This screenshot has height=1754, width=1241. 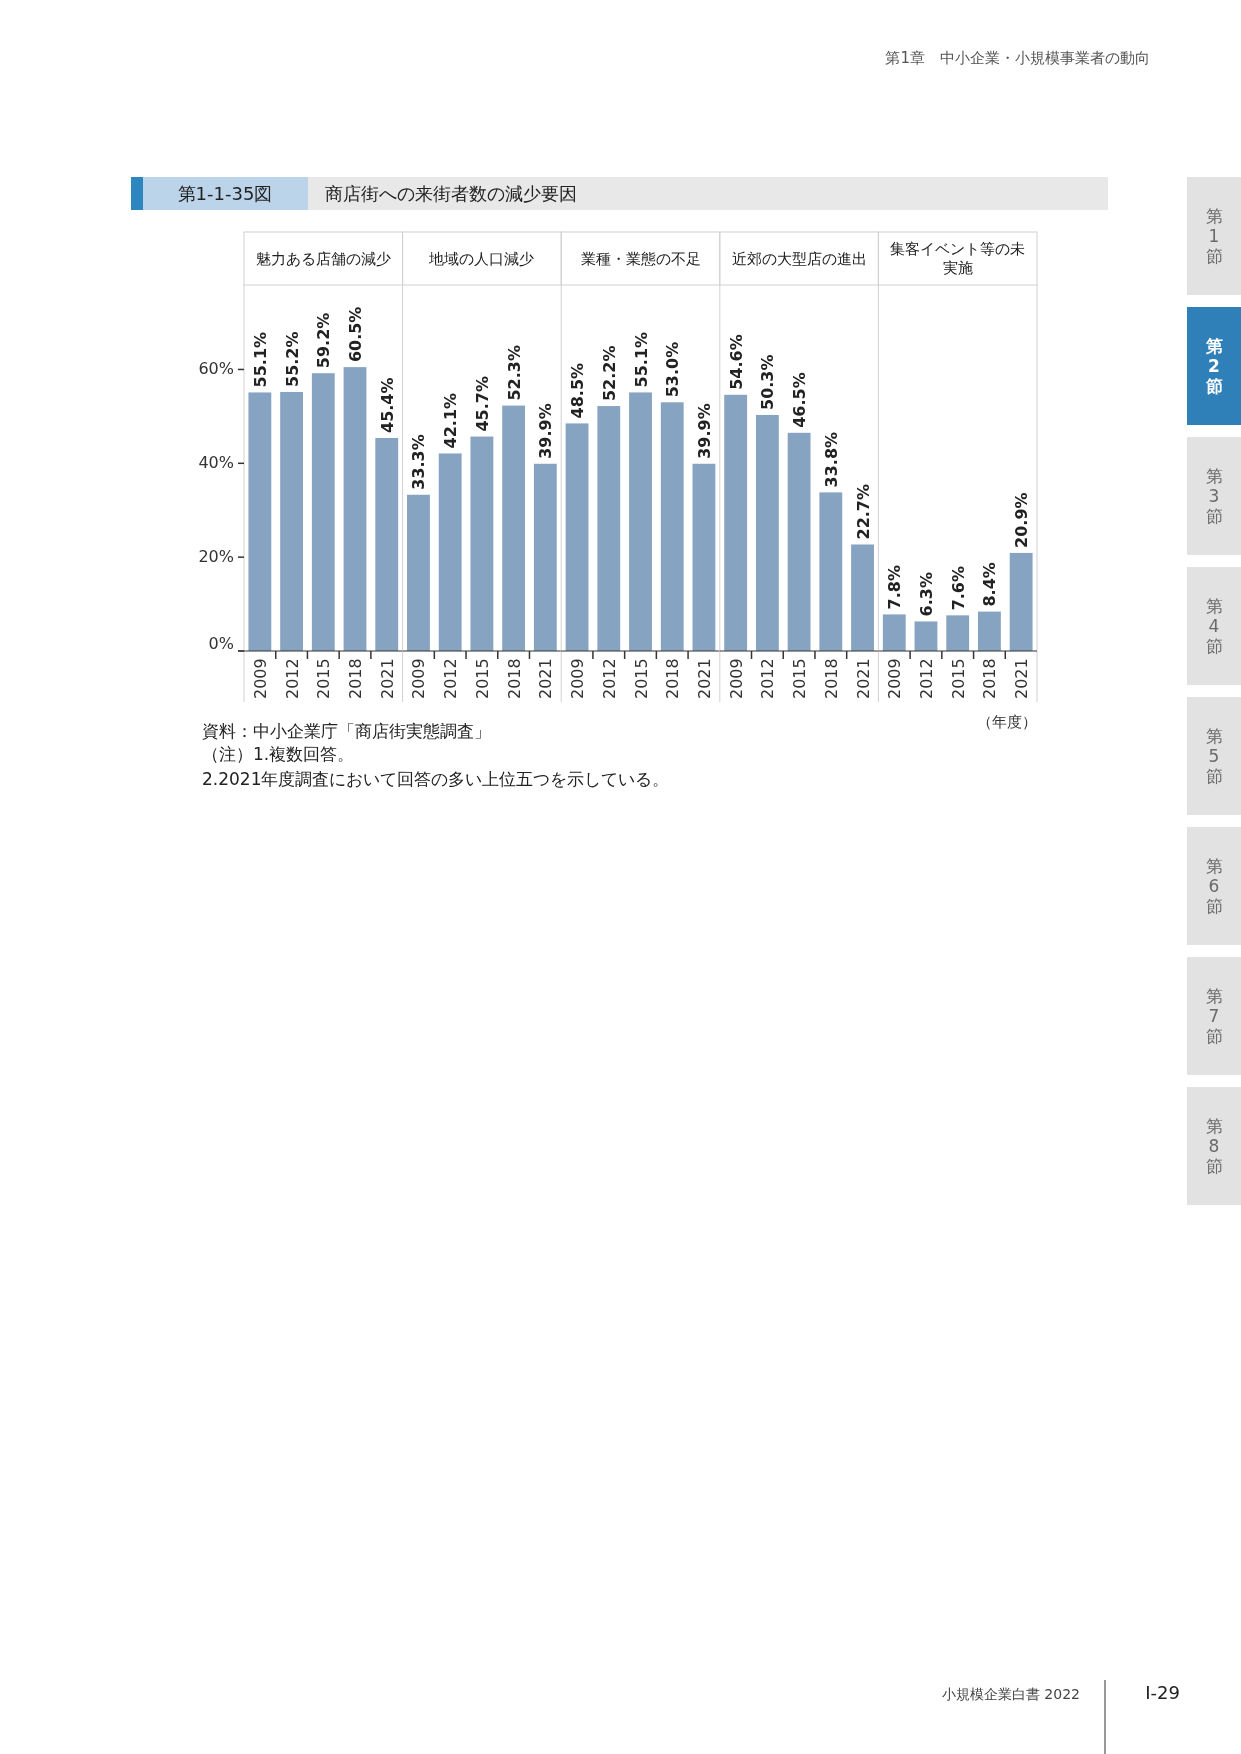 What do you see at coordinates (895, 587) in the screenshot?
I see `data-label: 7.8%` at bounding box center [895, 587].